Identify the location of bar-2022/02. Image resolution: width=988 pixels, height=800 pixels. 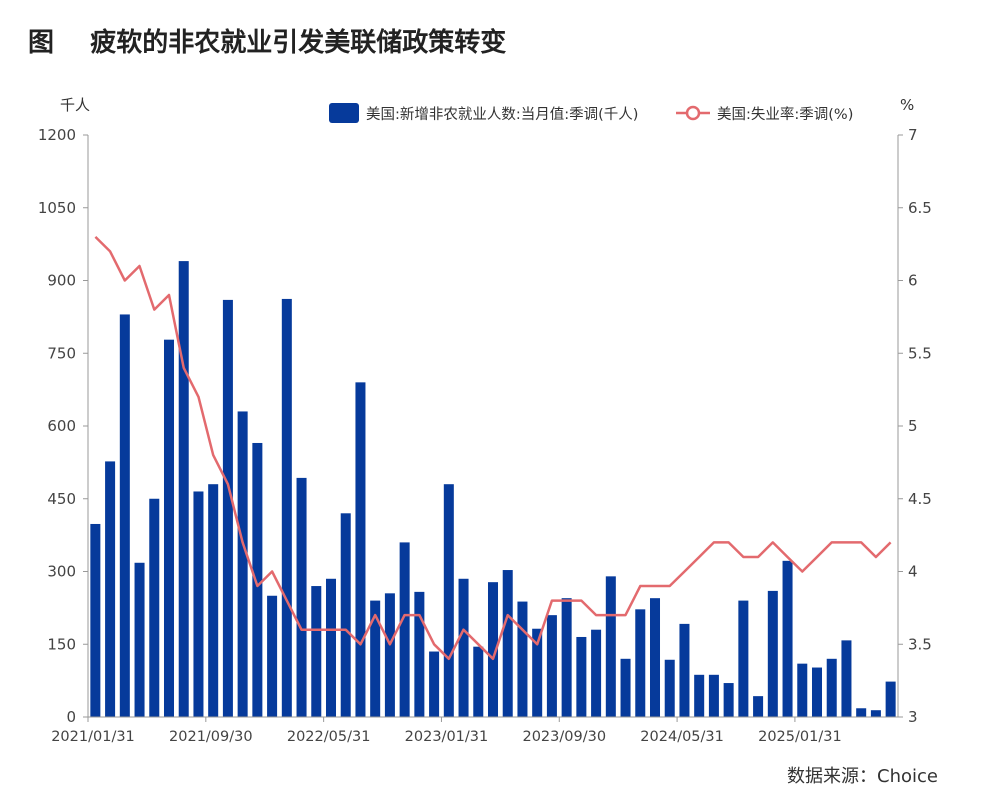
(286, 507).